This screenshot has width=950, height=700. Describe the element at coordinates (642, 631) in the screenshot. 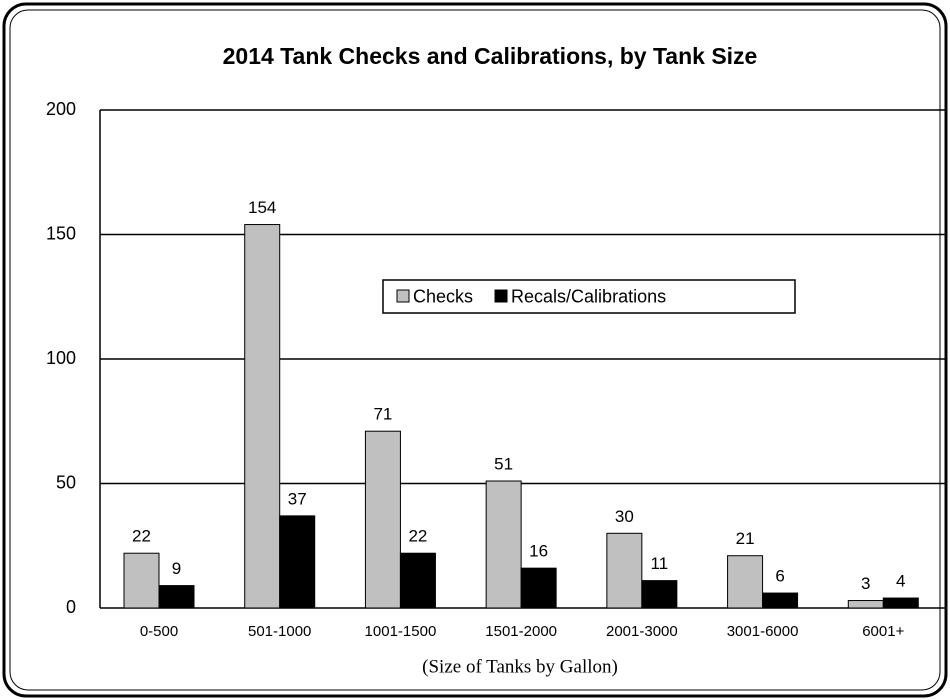

I see `x-tick-label: 2001-3000` at that location.